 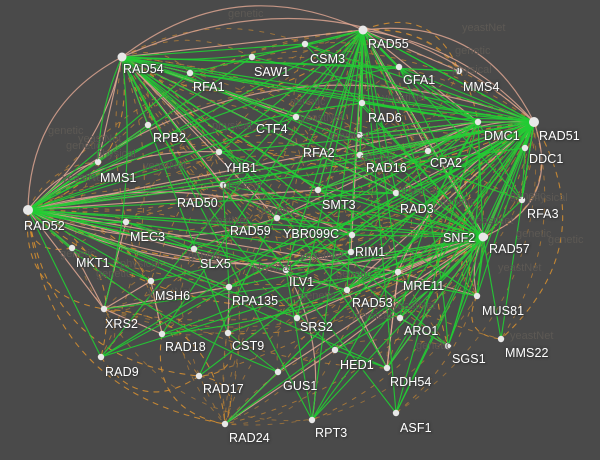 What do you see at coordinates (305, 44) in the screenshot?
I see `network-node-csm3` at bounding box center [305, 44].